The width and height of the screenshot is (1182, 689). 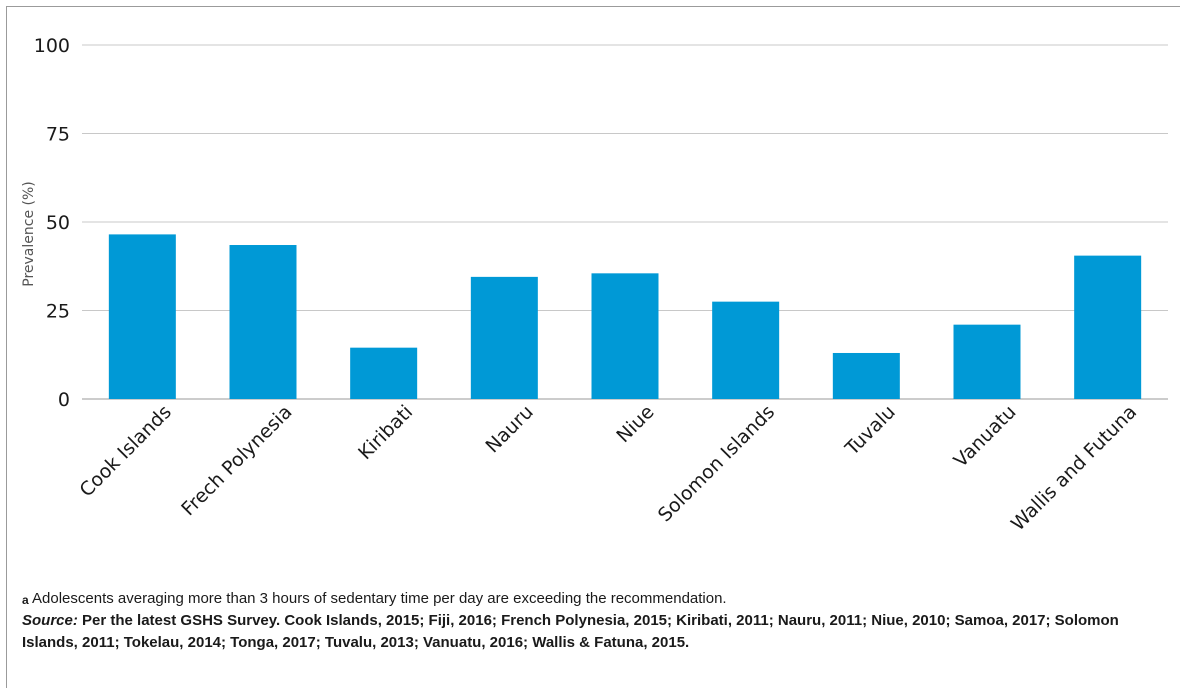 What do you see at coordinates (985, 436) in the screenshot?
I see `x-tick-label: Vanuatu` at bounding box center [985, 436].